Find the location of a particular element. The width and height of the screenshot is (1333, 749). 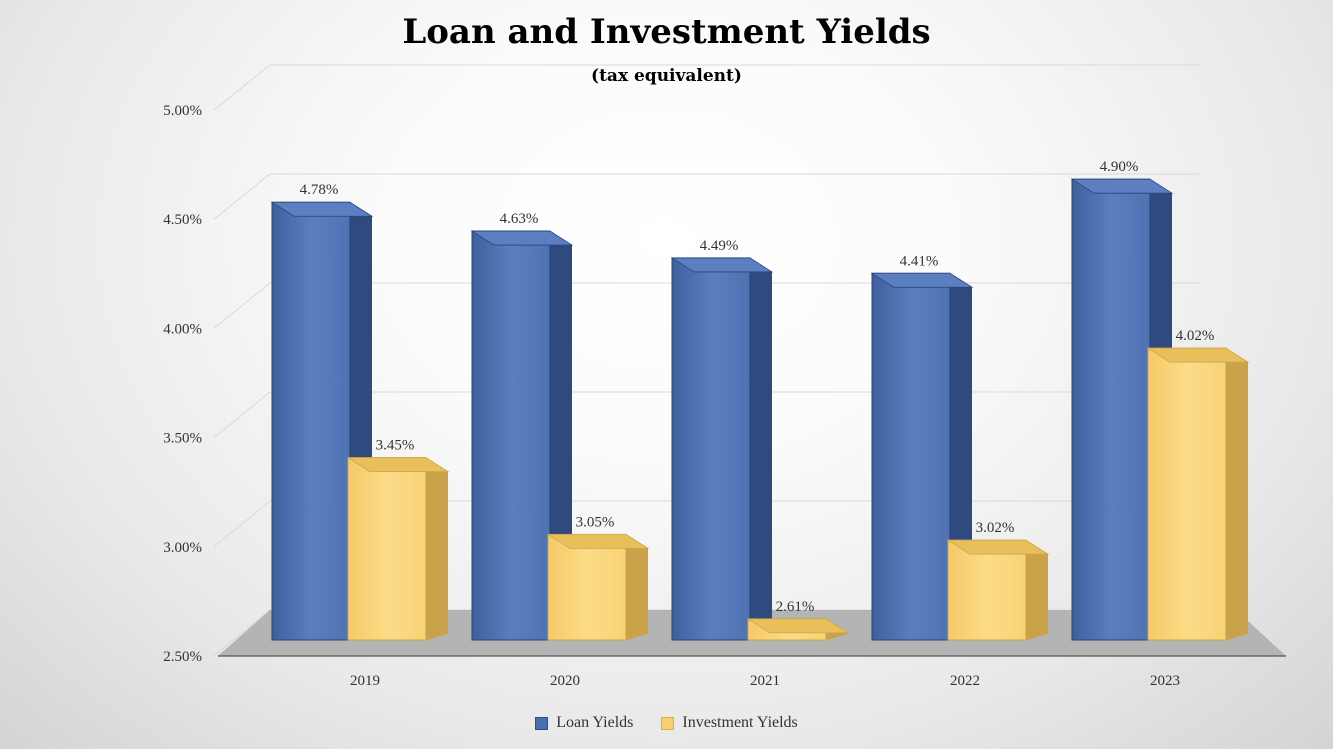

data-label-loan: 4.78% is located at coordinates (319, 190).